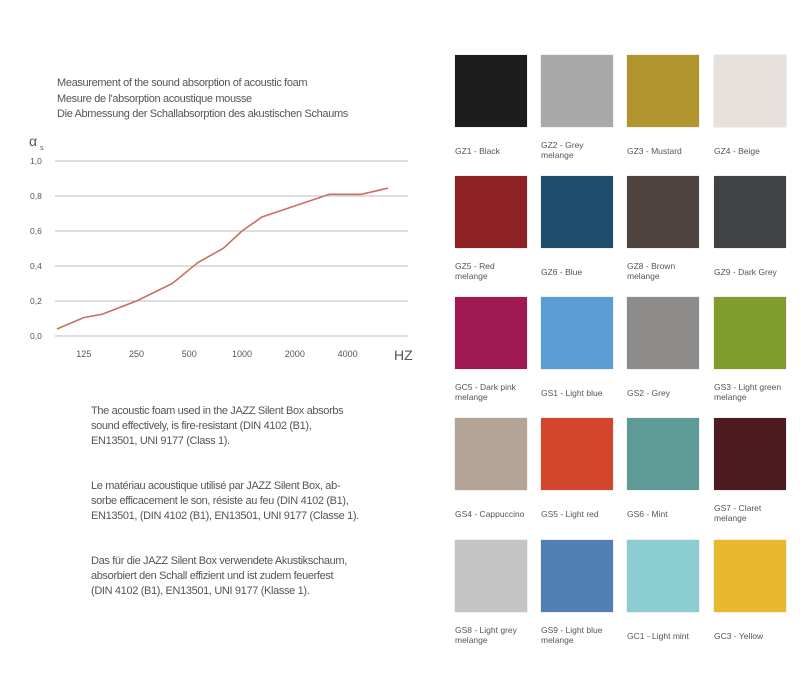 This screenshot has height=700, width=800. I want to click on color-swatch: GS7 - Claret melange, so click(750, 470).